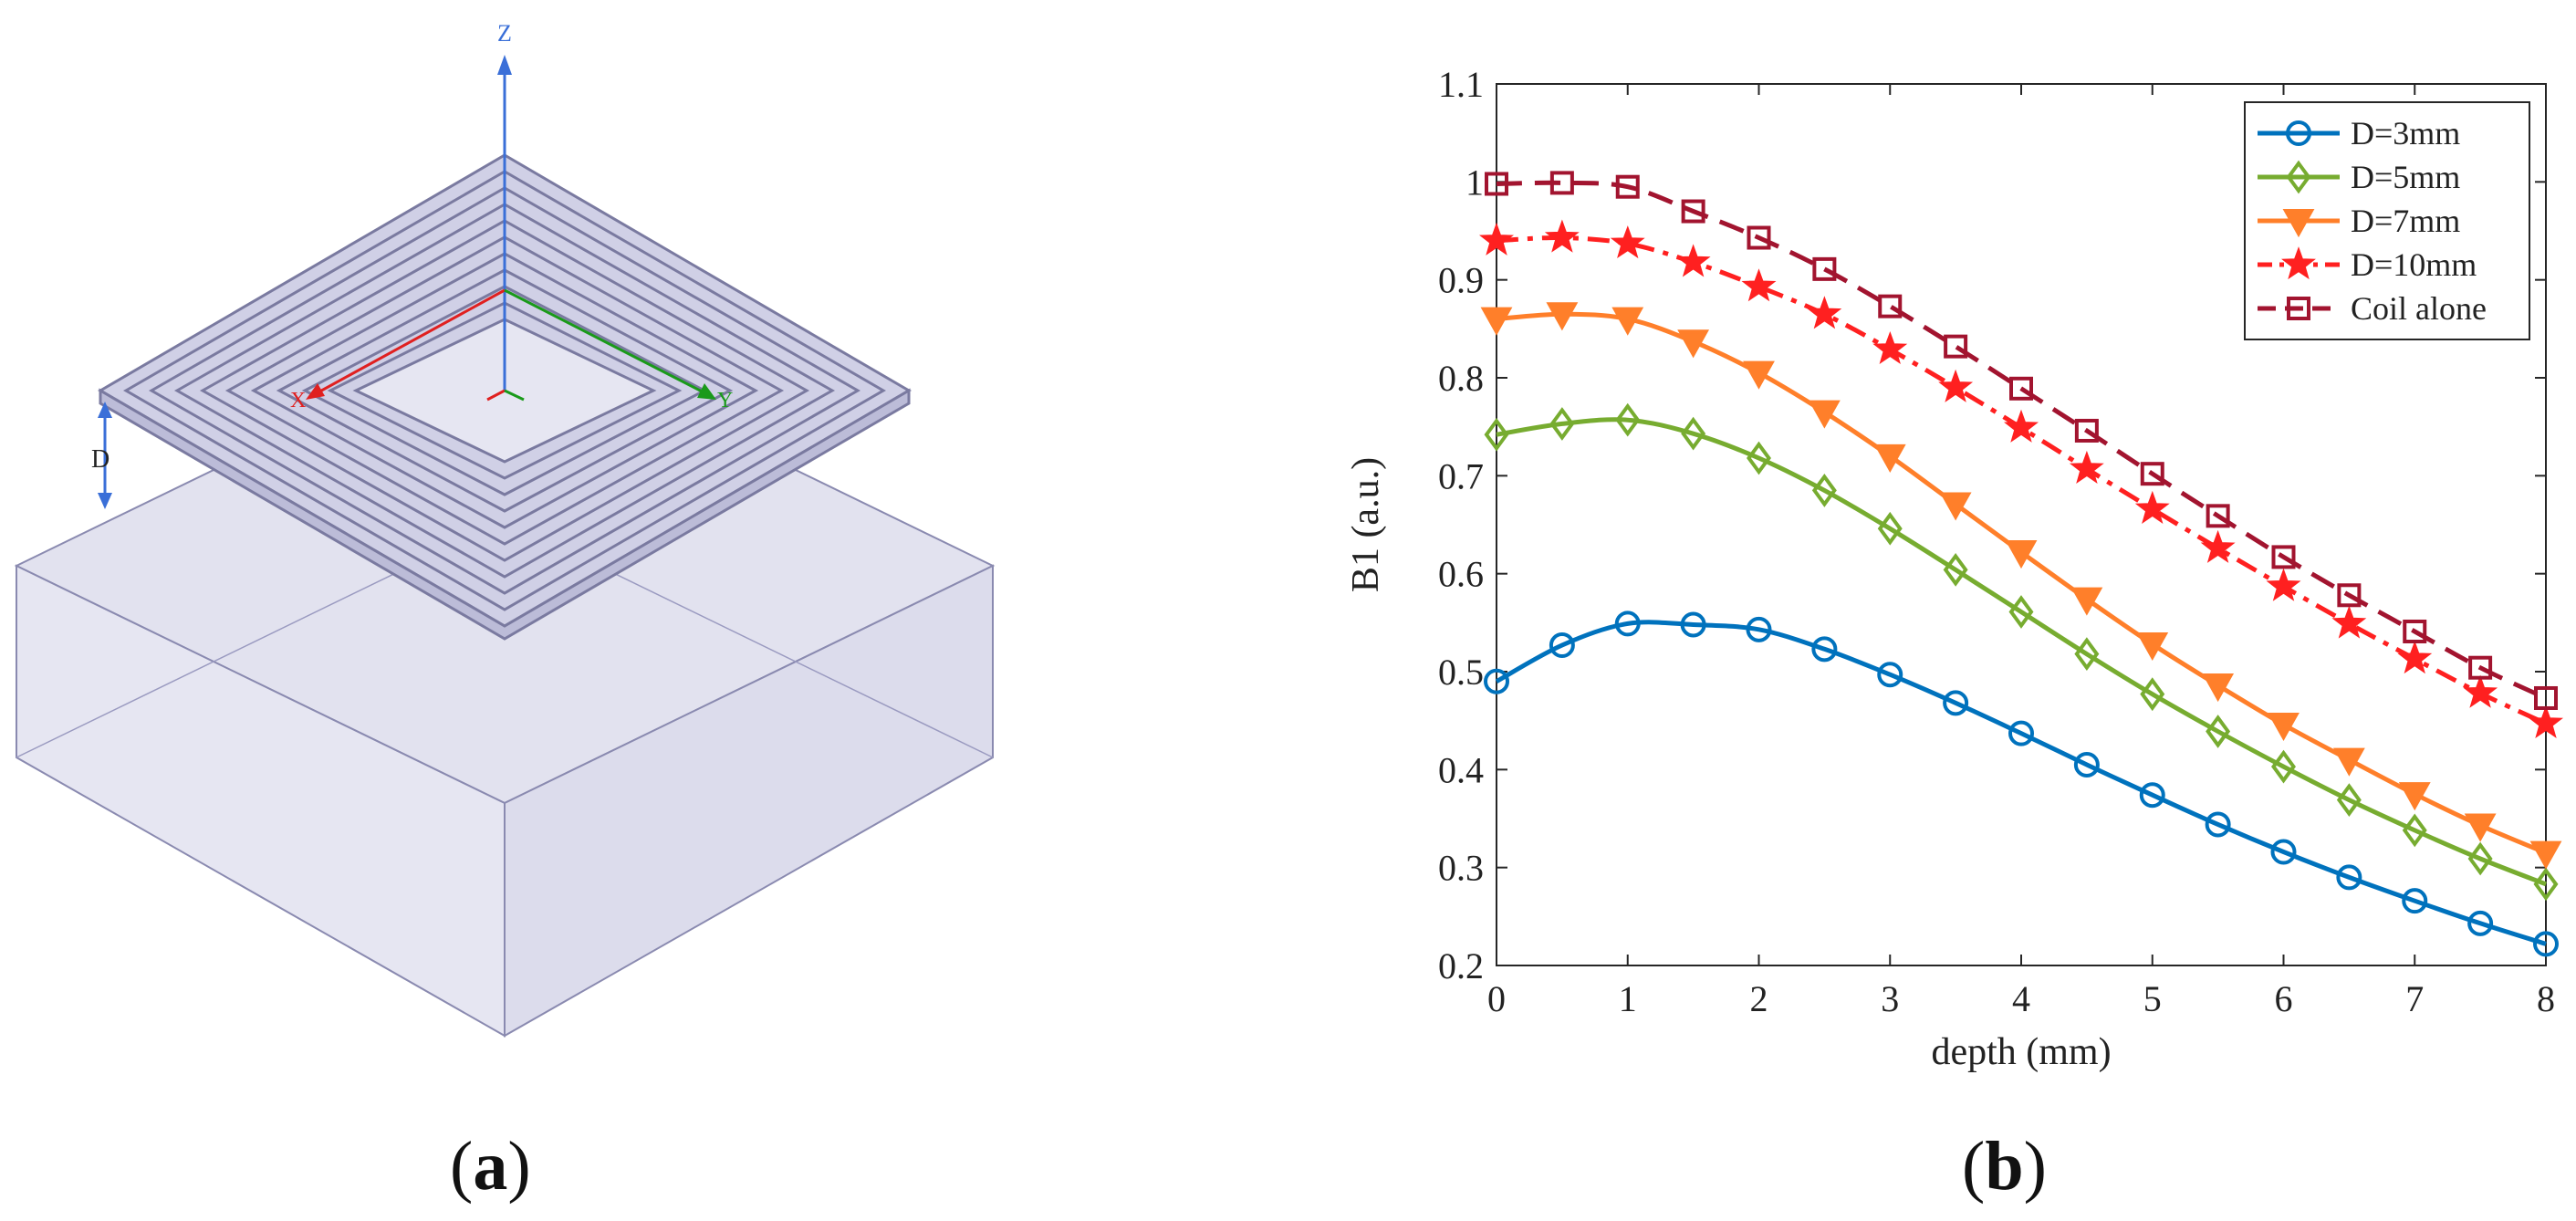 This screenshot has width=2576, height=1221. Describe the element at coordinates (1759, 998) in the screenshot. I see `x-tick-label: 2` at that location.